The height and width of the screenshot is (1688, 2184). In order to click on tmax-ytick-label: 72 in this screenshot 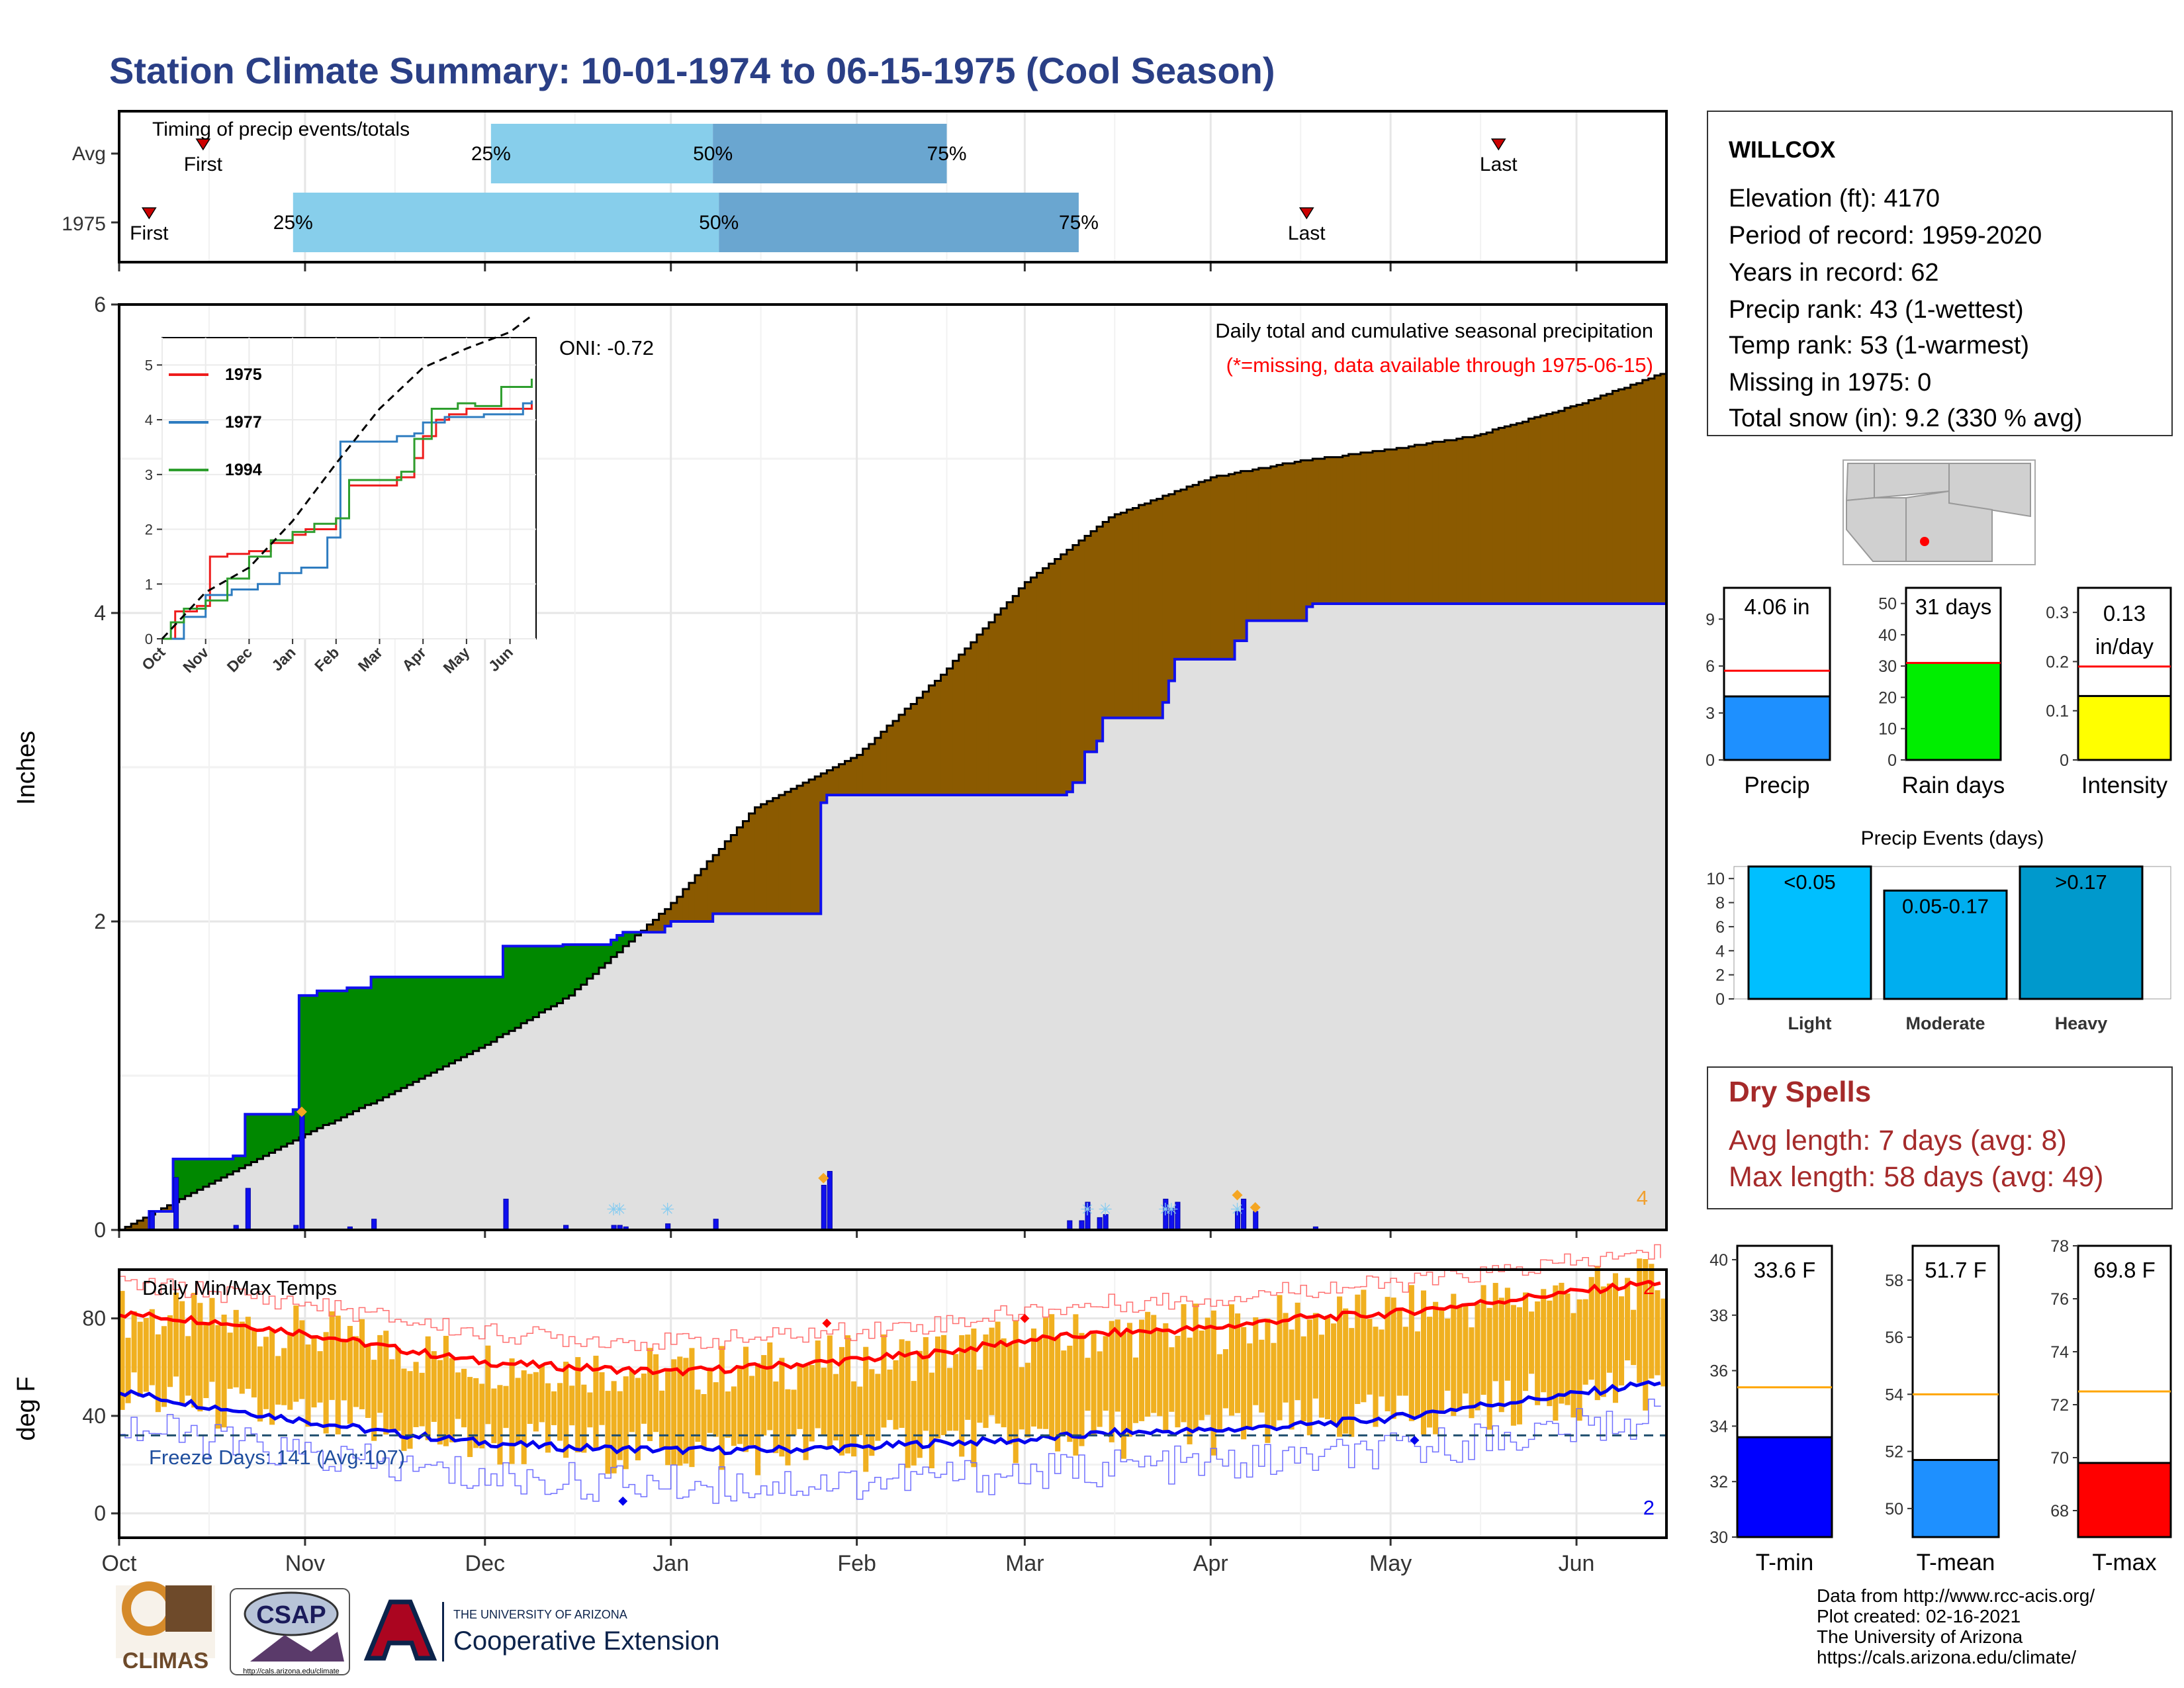, I will do `click(2059, 1405)`.